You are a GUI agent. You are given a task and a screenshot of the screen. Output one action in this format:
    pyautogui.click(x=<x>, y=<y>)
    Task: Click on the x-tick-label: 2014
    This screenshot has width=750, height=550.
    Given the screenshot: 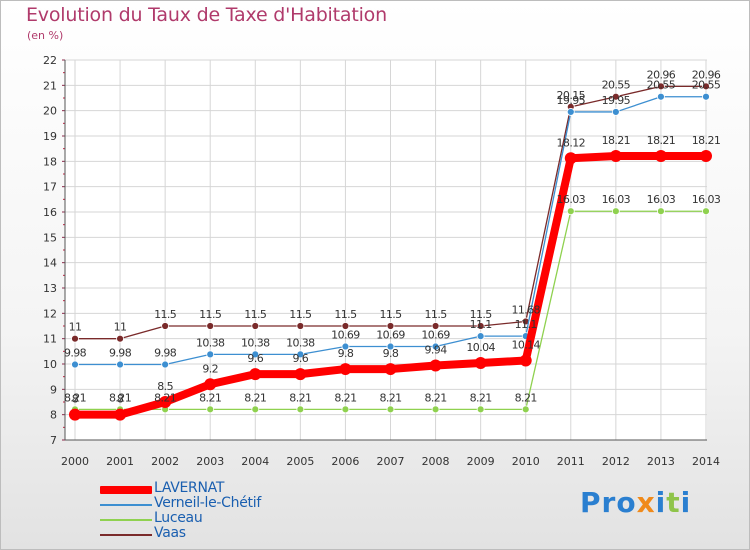 What is the action you would take?
    pyautogui.click(x=706, y=461)
    